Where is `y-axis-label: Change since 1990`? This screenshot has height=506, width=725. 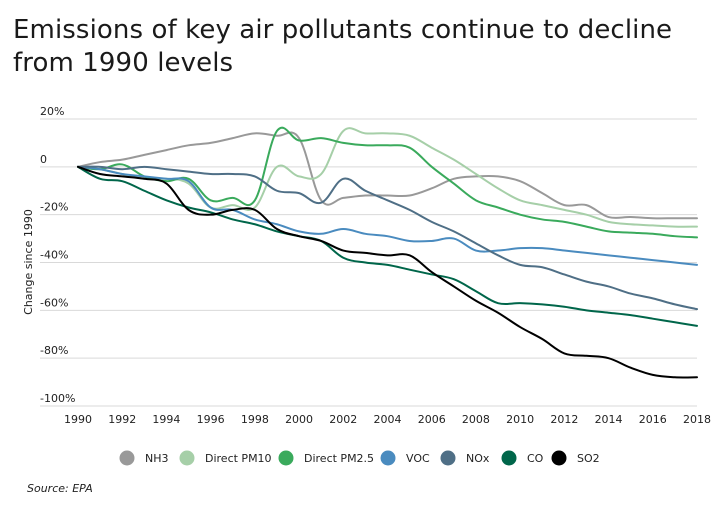 y-axis-label: Change since 1990 is located at coordinates (28, 262).